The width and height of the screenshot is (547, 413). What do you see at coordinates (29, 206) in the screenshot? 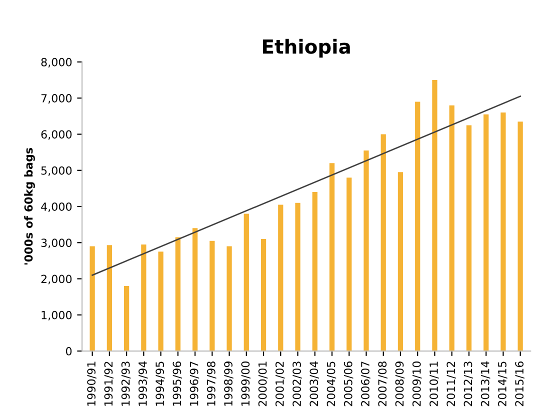
I see `y-axis-title: '000s of 60kg bags` at bounding box center [29, 206].